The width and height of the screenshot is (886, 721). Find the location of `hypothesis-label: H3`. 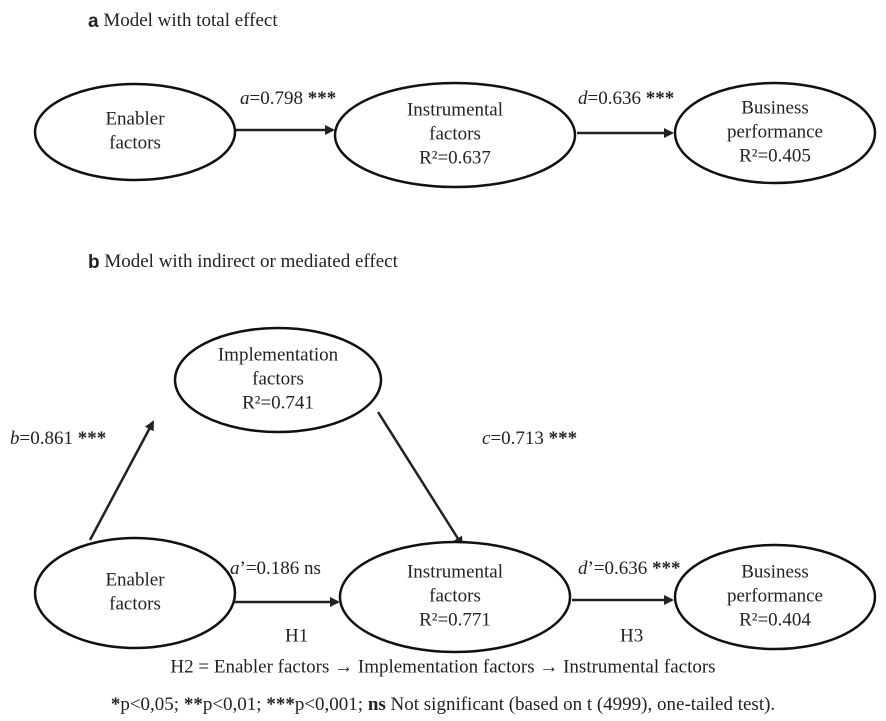

hypothesis-label: H3 is located at coordinates (631, 635).